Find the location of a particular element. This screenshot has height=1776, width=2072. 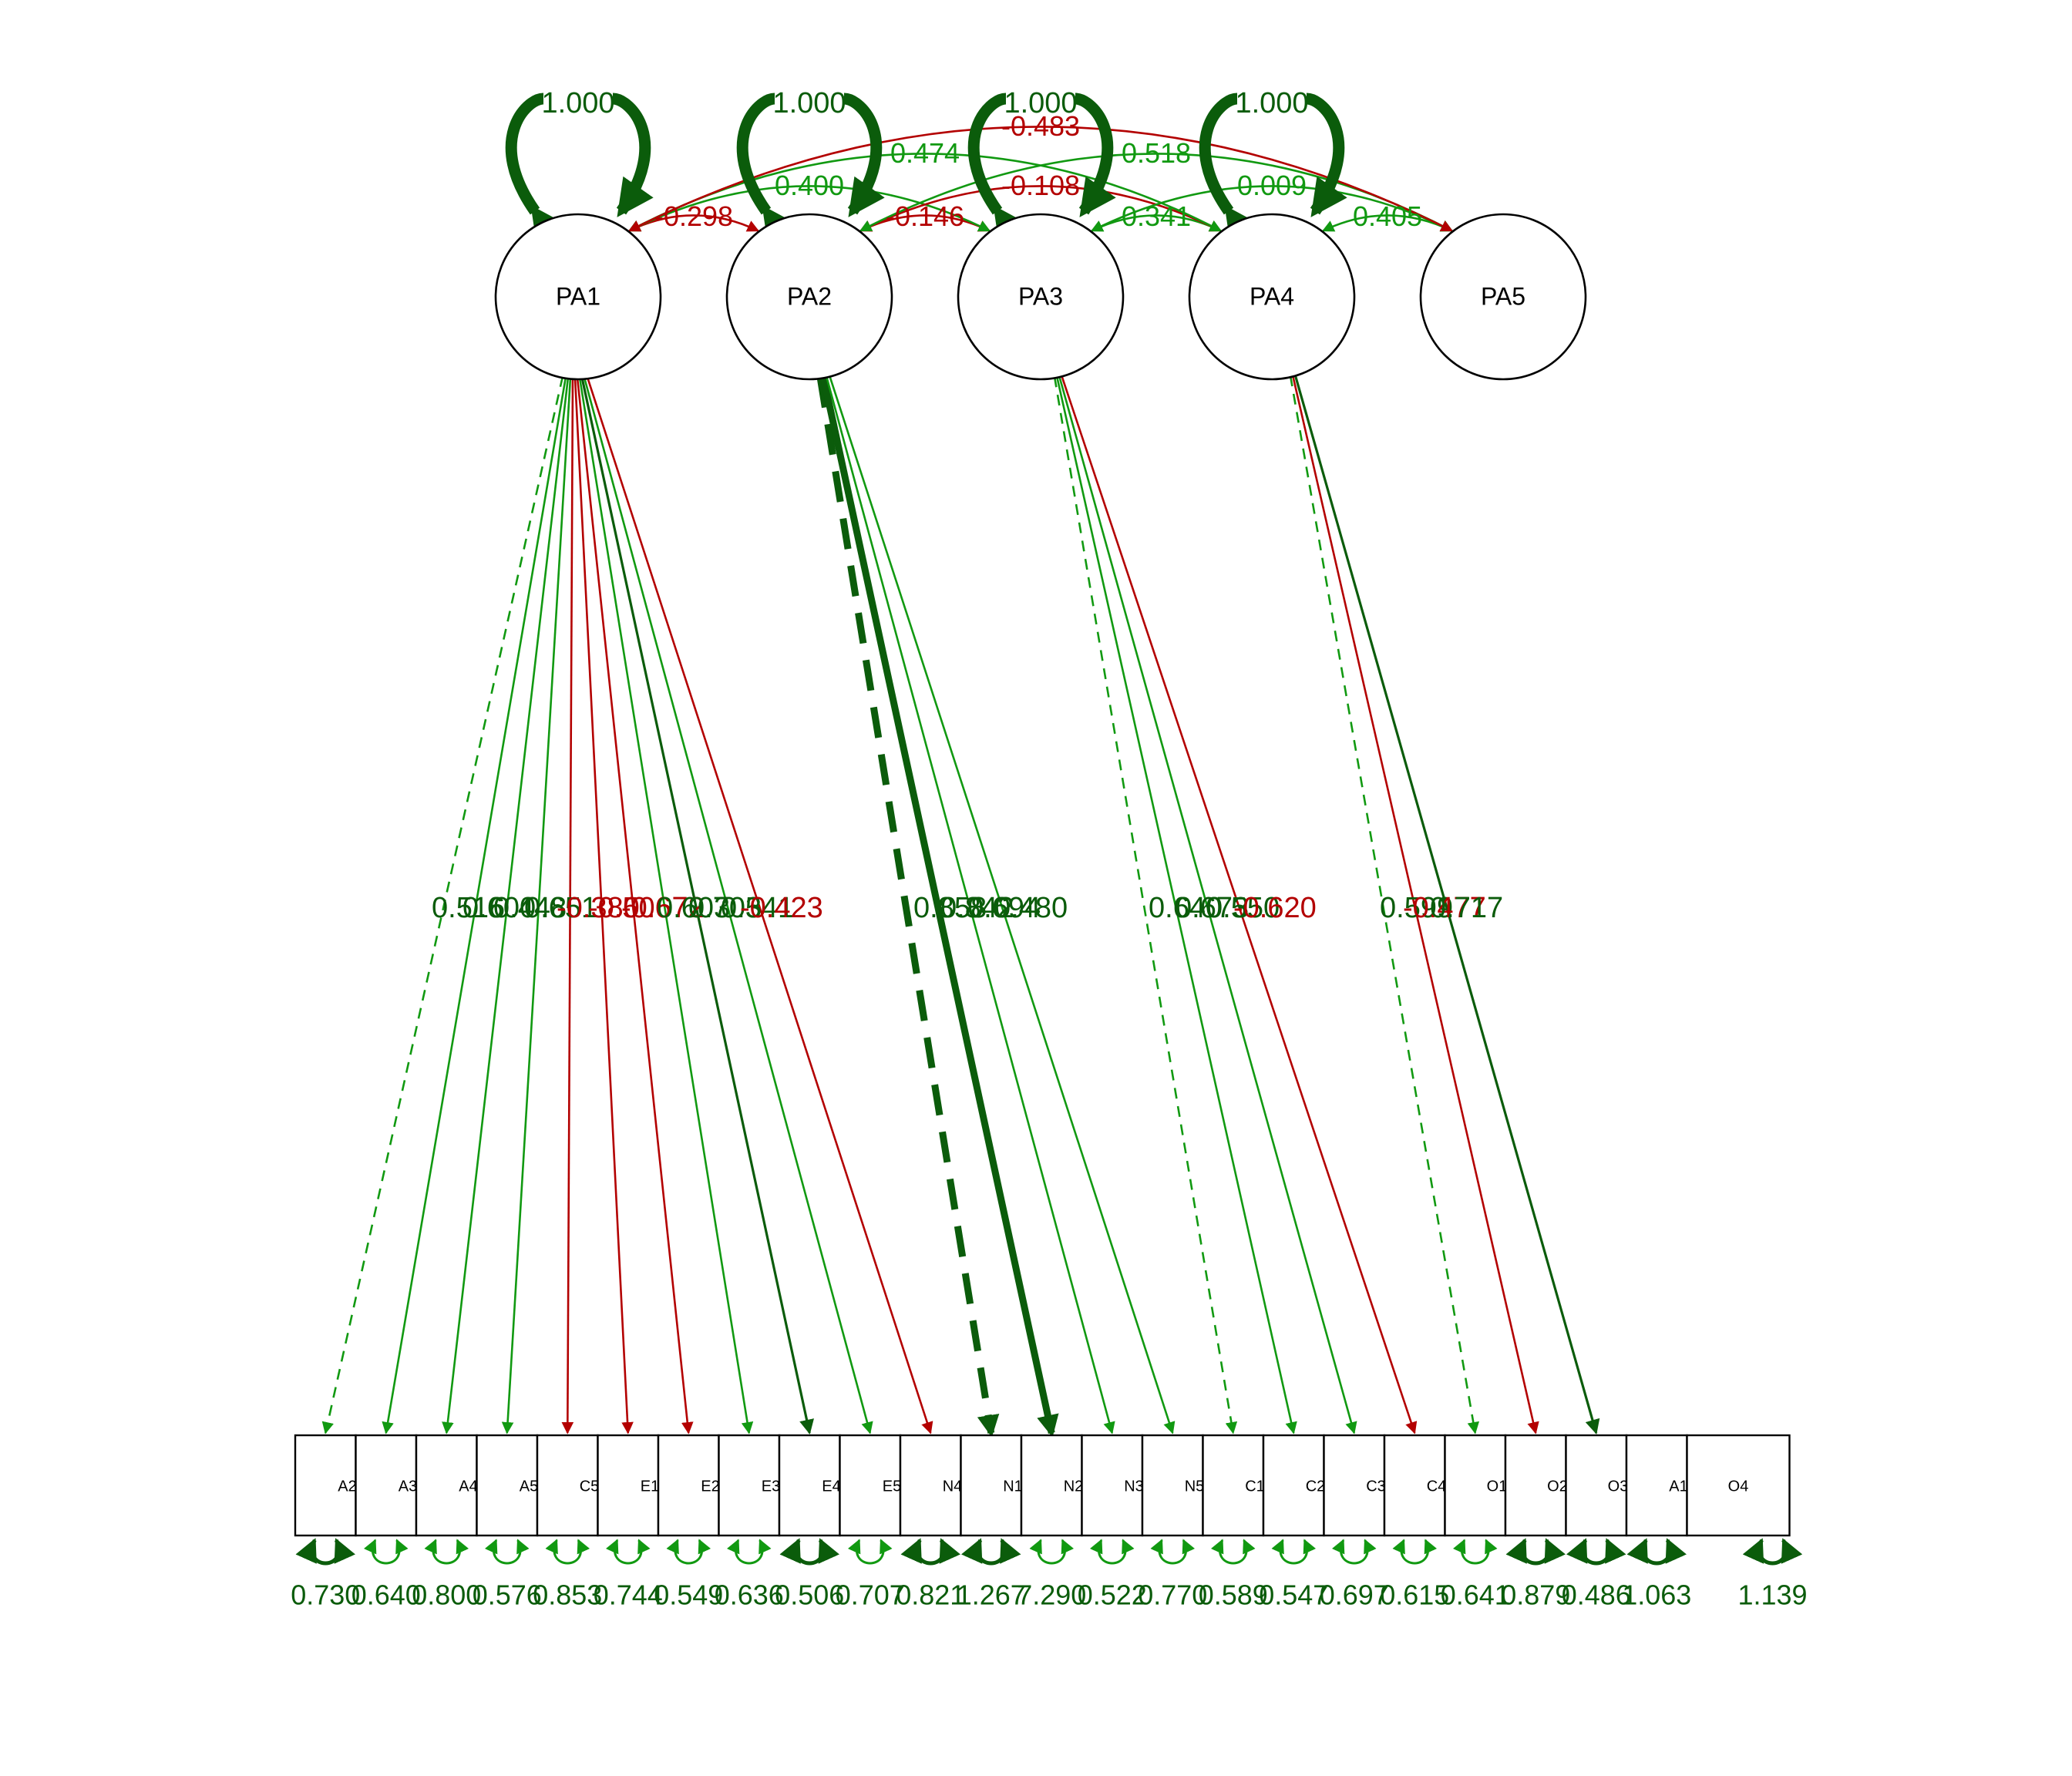

observed-node-n4: N4 is located at coordinates (931, 1486).